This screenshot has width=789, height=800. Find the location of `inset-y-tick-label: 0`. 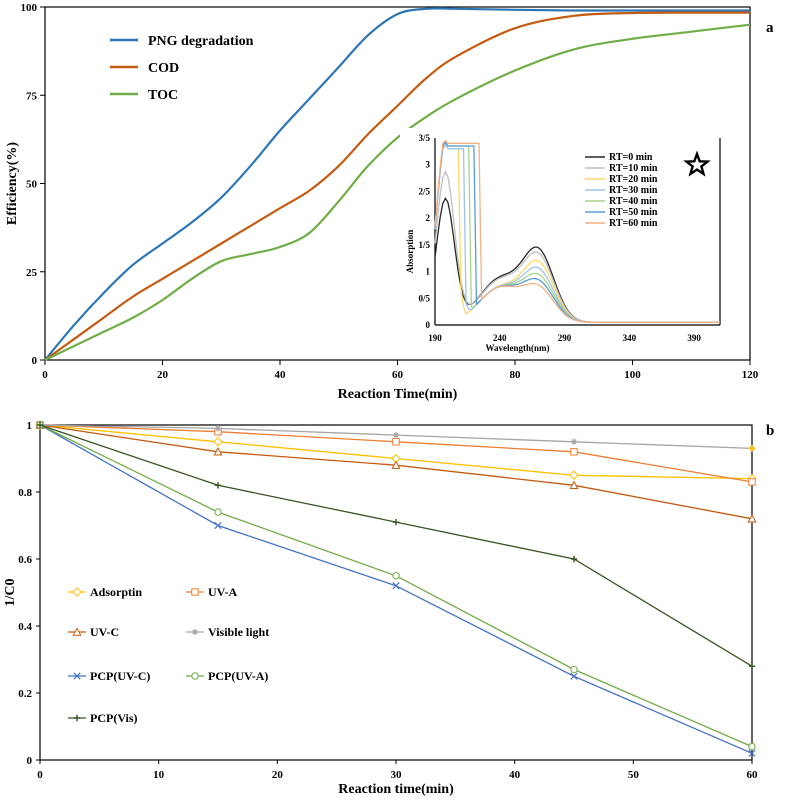

inset-y-tick-label: 0 is located at coordinates (428, 325).